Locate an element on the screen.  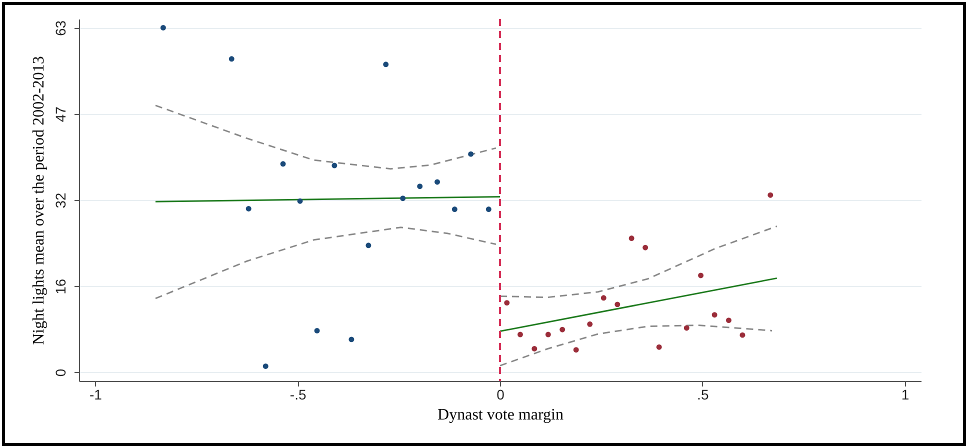
x-axis-title: Dynast vote margin is located at coordinates (501, 415).